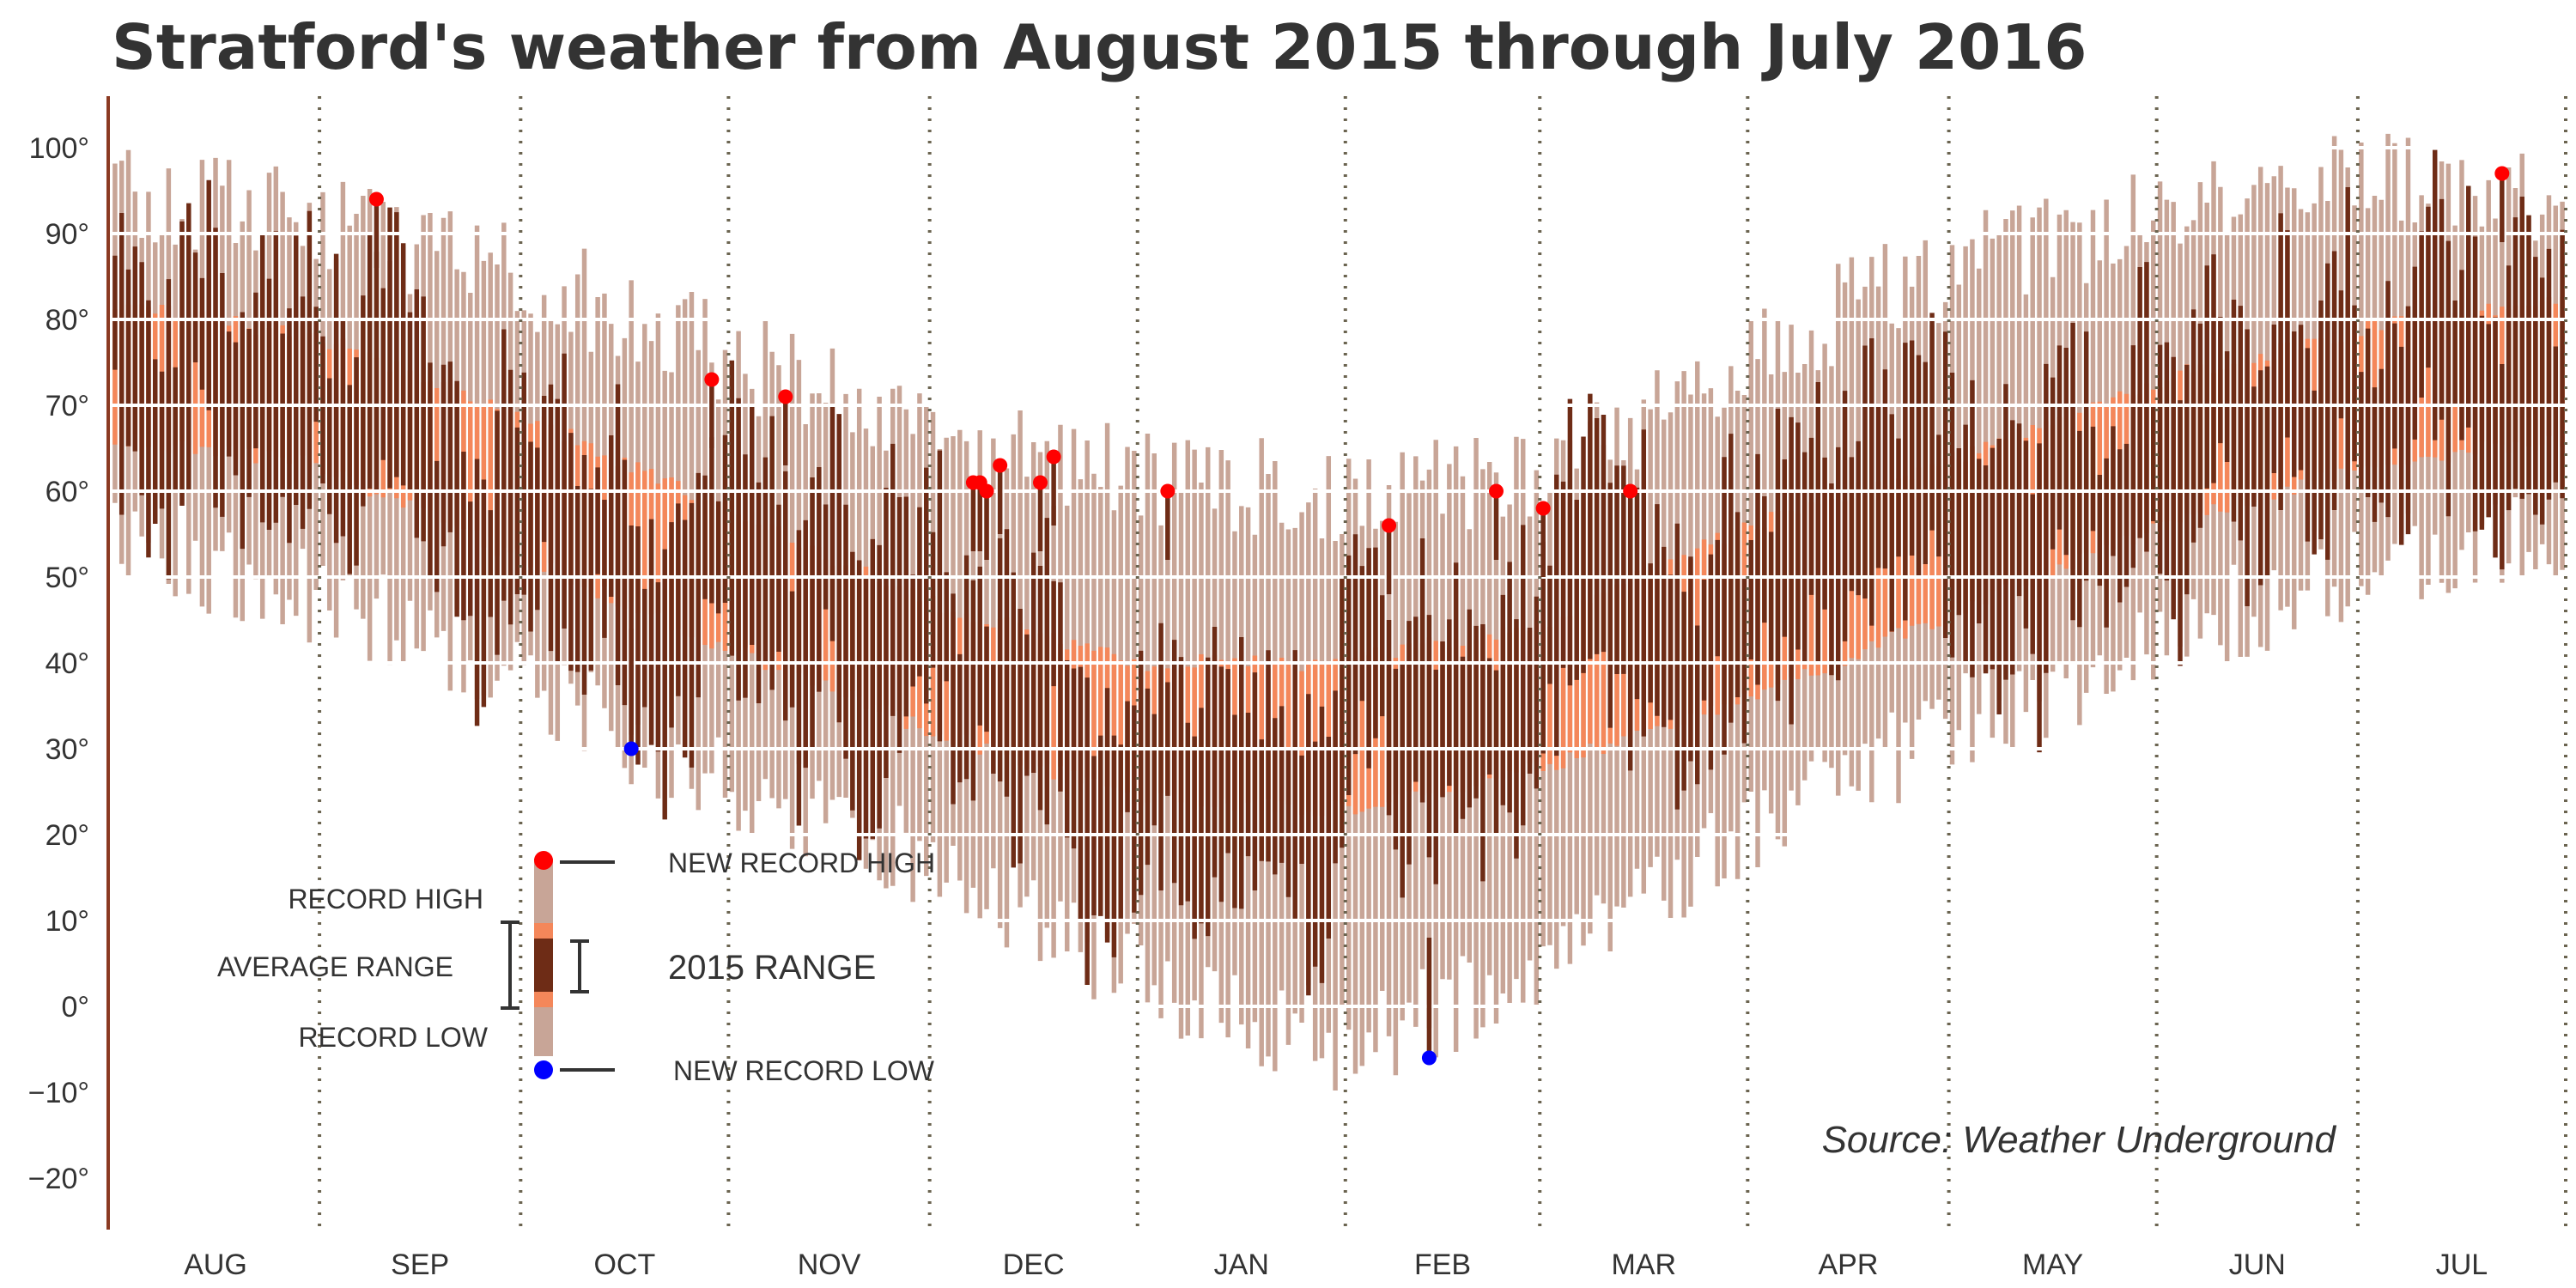 This screenshot has width=2576, height=1288. Describe the element at coordinates (59, 1093) in the screenshot. I see `y-tick-label: −10°` at that location.